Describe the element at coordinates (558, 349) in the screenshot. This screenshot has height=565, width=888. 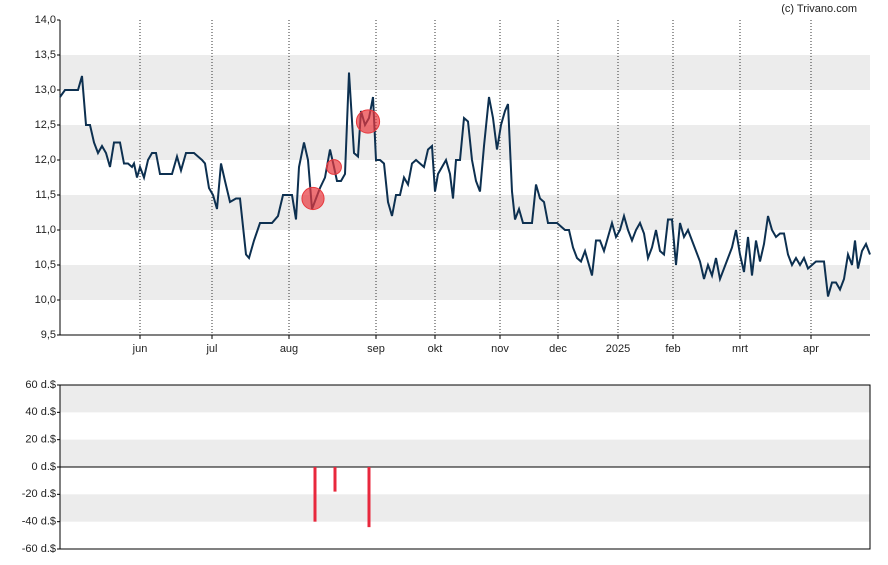
I see `x-tick-label: dec` at that location.